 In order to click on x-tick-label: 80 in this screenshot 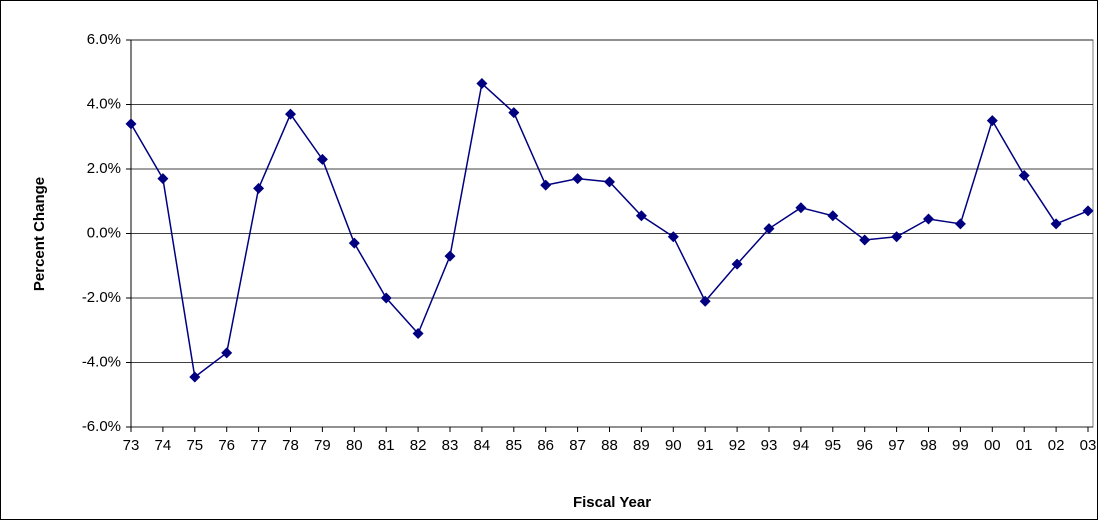, I will do `click(354, 445)`.